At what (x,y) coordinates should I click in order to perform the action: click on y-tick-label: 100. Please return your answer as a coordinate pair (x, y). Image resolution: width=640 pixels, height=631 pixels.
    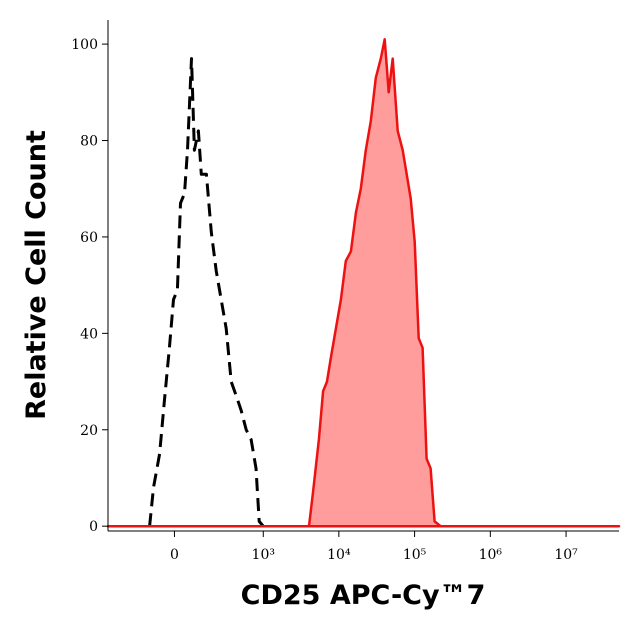
    Looking at the image, I should click on (84, 45).